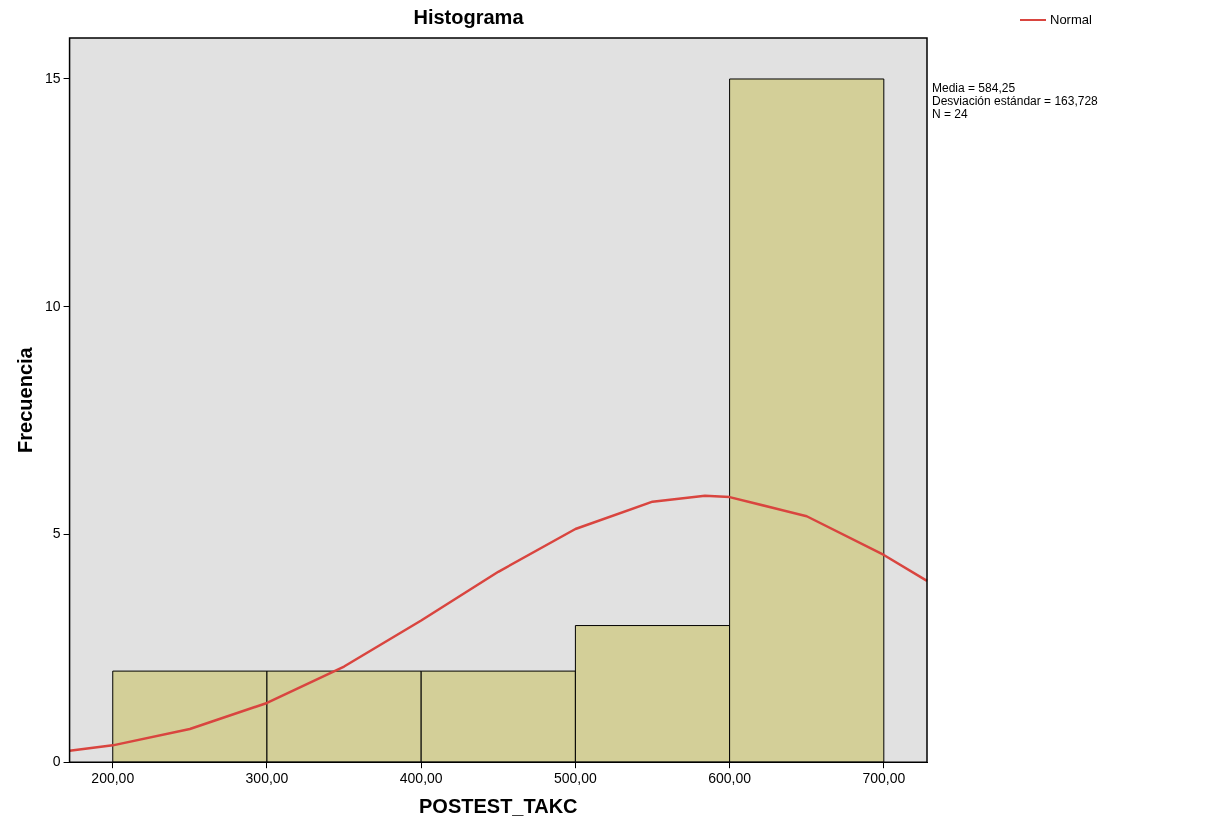 The height and width of the screenshot is (831, 1207). I want to click on x-tick-label: 400,00, so click(421, 778).